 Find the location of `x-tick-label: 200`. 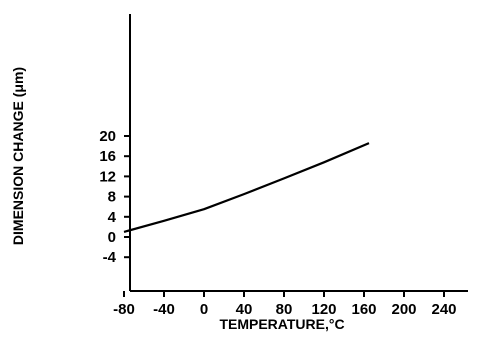

x-tick-label: 200 is located at coordinates (403, 309).